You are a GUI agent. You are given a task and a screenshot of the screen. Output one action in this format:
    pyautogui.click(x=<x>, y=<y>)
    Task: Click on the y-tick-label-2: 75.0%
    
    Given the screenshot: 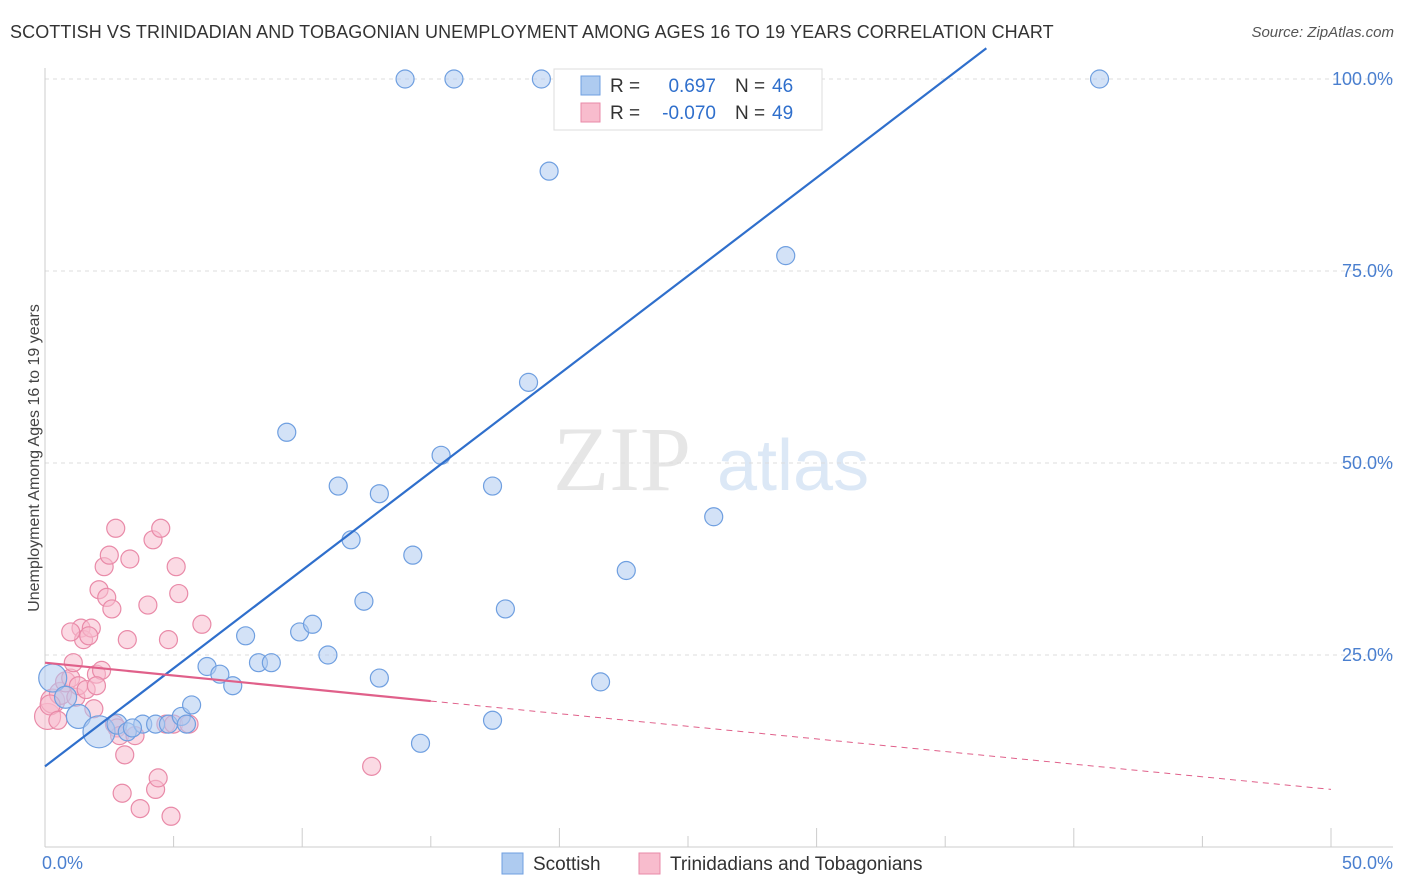 What is the action you would take?
    pyautogui.click(x=1367, y=271)
    